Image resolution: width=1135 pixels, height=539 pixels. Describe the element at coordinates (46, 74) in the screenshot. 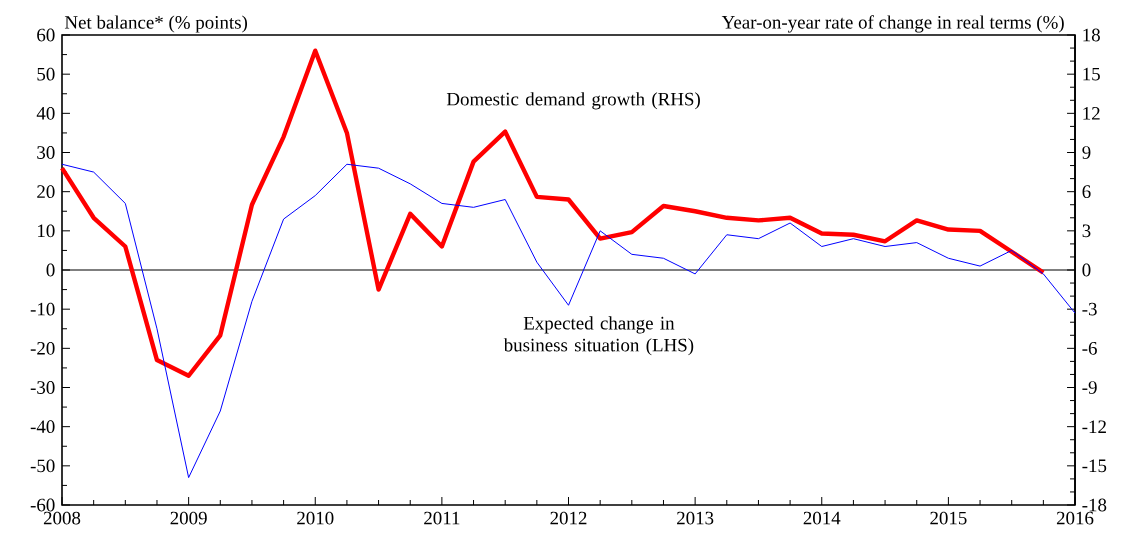

I see `y-tick-label: 50` at that location.